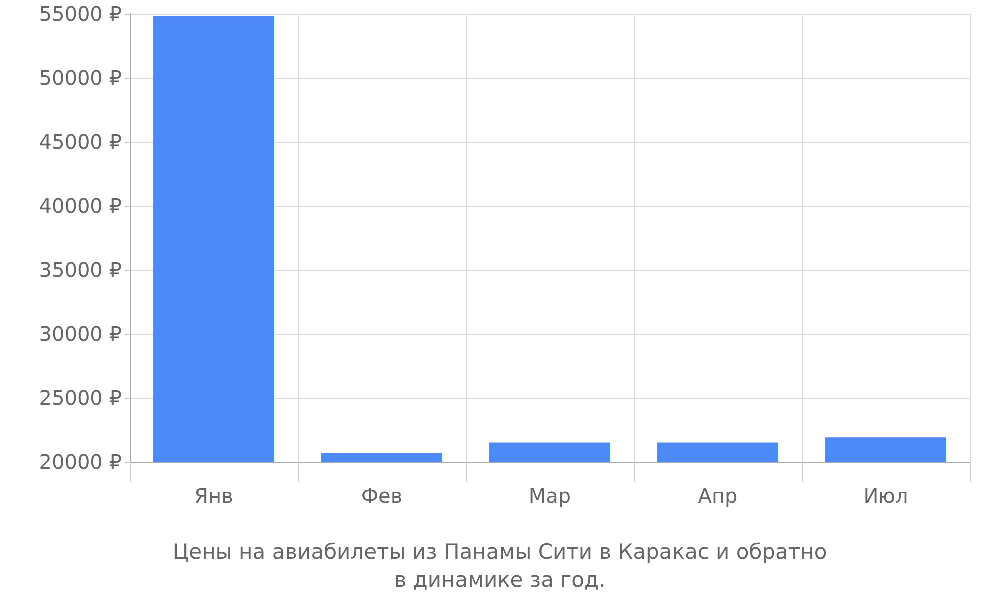  I want to click on y-tick-label: 20000 ₽, so click(80, 462).